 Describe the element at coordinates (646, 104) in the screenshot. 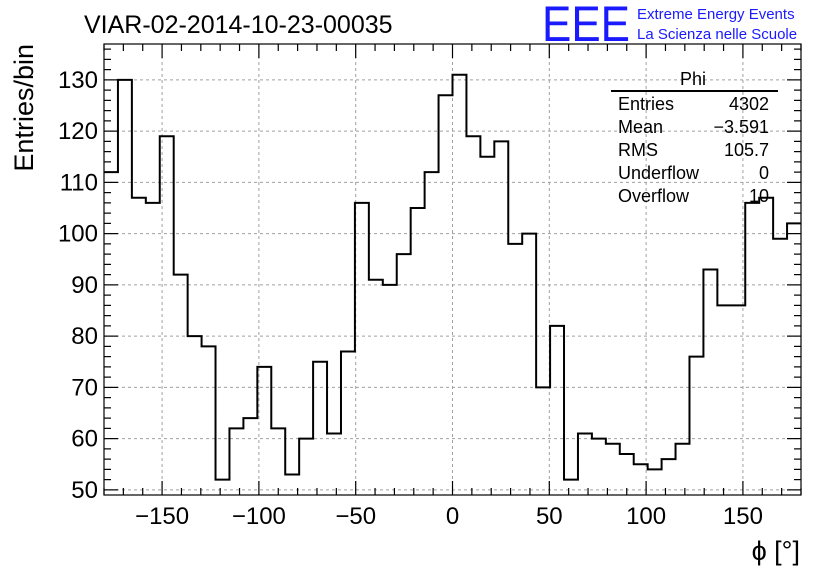

I see `stats-label-entries: Entries` at that location.